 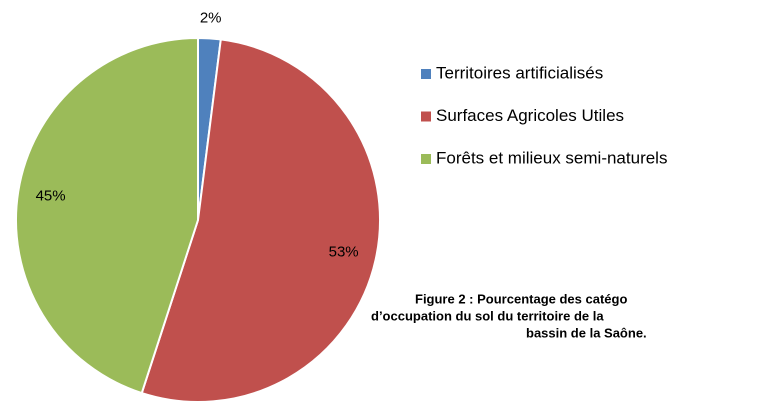 What do you see at coordinates (521, 298) in the screenshot?
I see `caption: Figure 2 : Pourcentage des catégo` at bounding box center [521, 298].